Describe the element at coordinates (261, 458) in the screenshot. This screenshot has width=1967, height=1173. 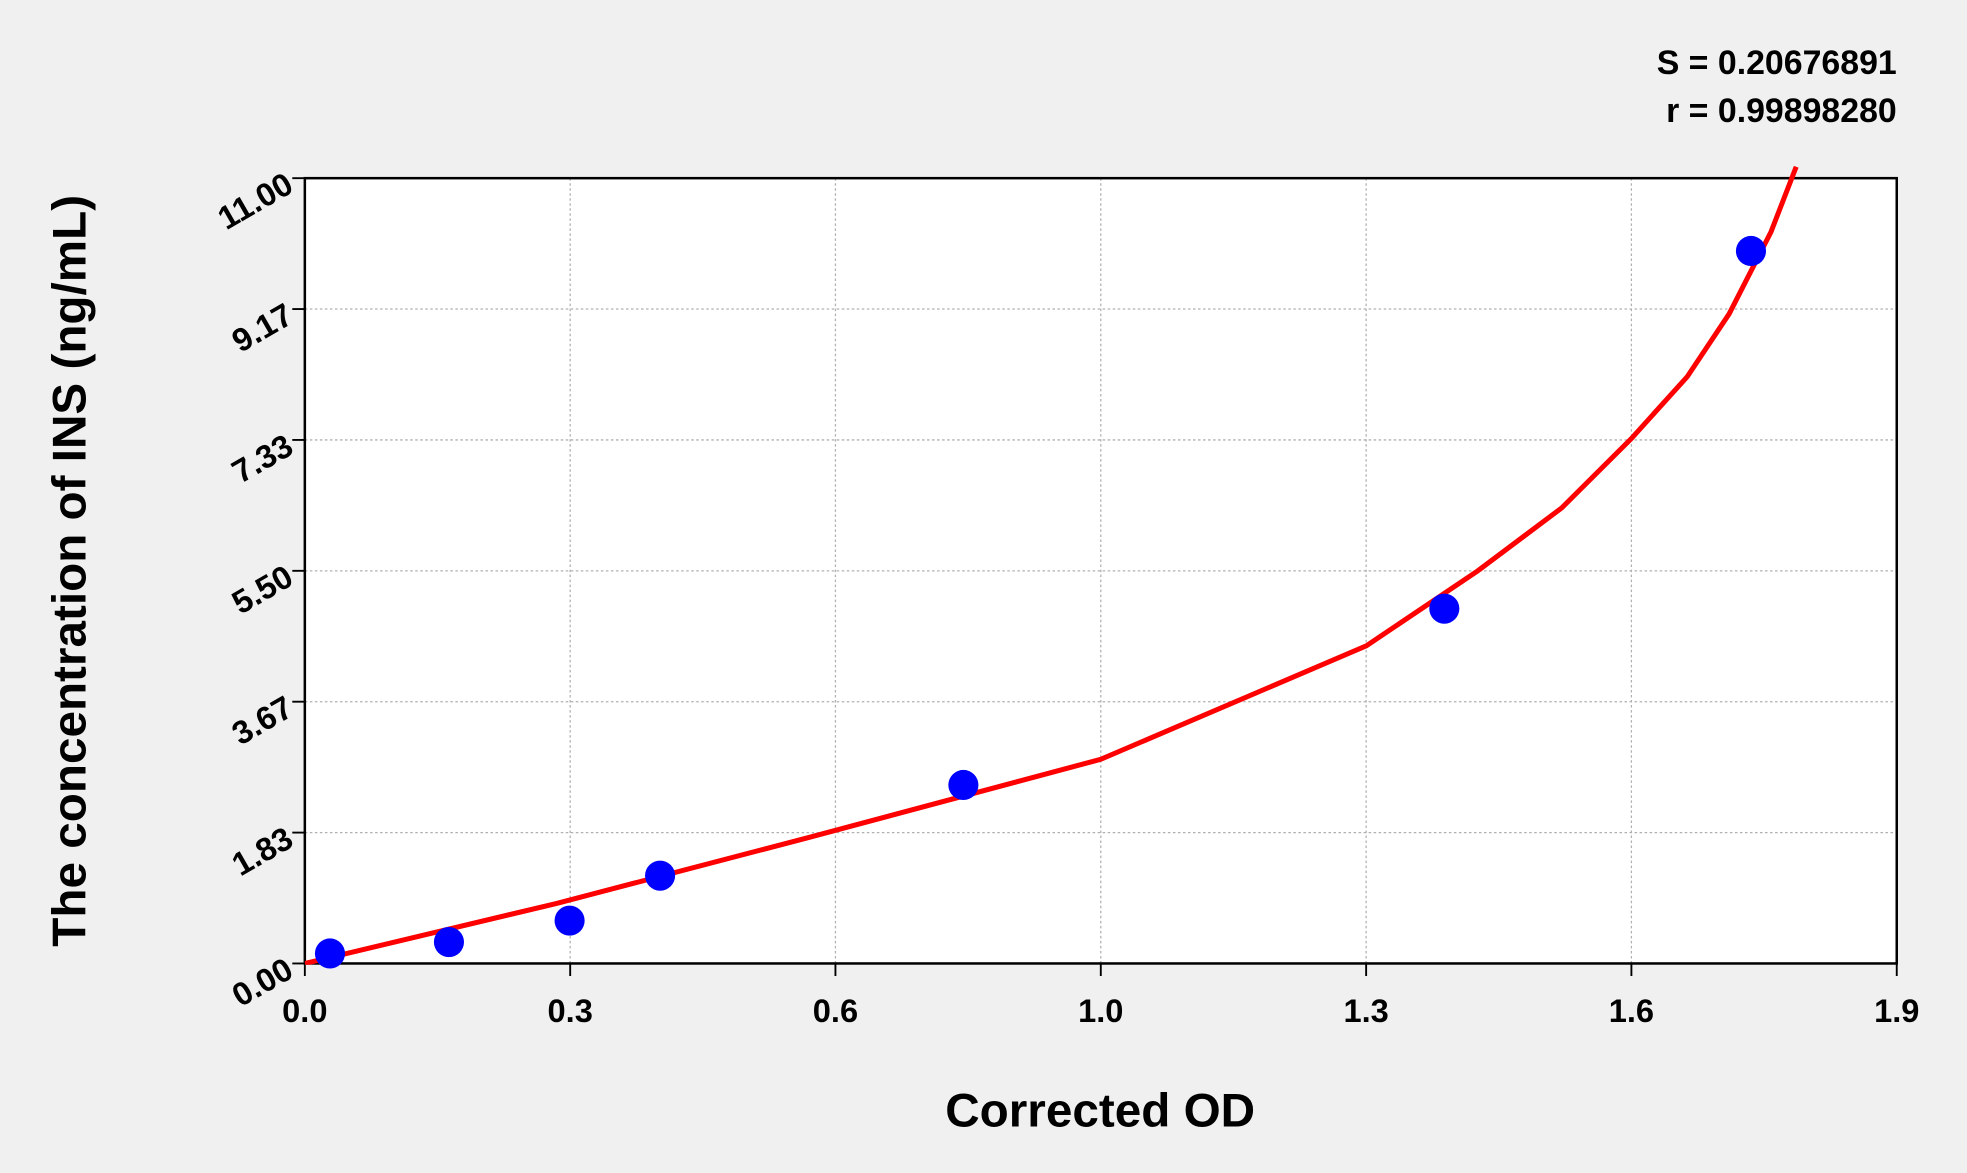
I see `y-tick-label: 7.33` at that location.